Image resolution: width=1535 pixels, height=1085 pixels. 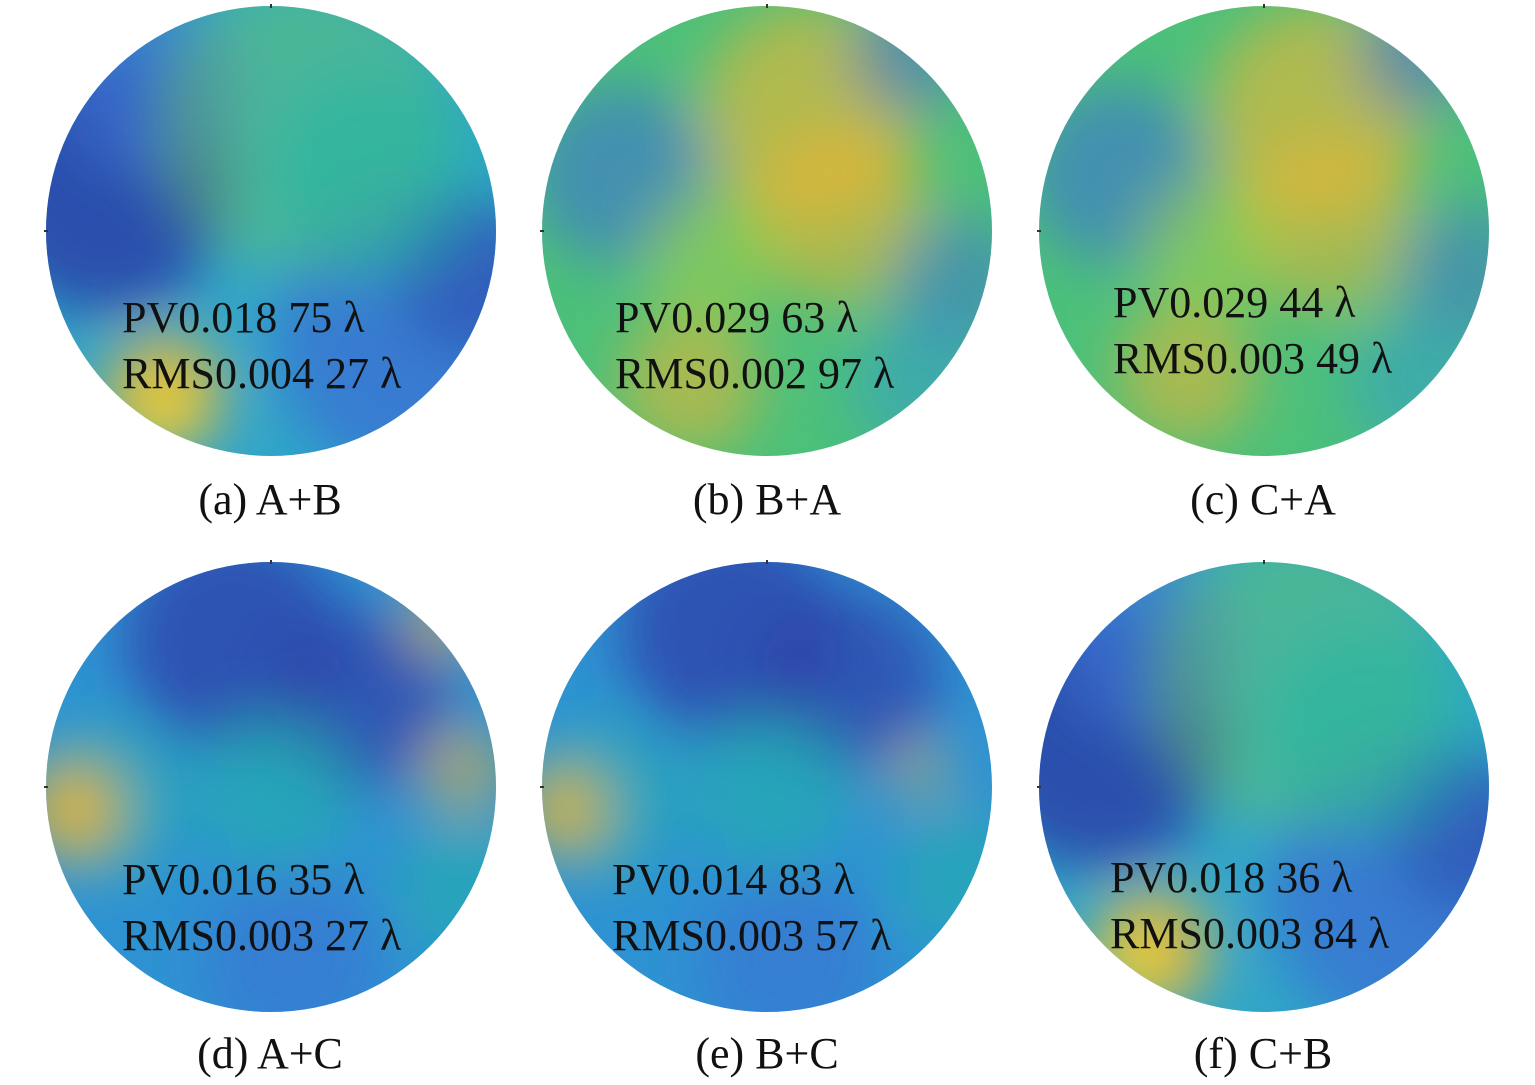 What do you see at coordinates (767, 499) in the screenshot?
I see `caption-b: (b) B+A` at bounding box center [767, 499].